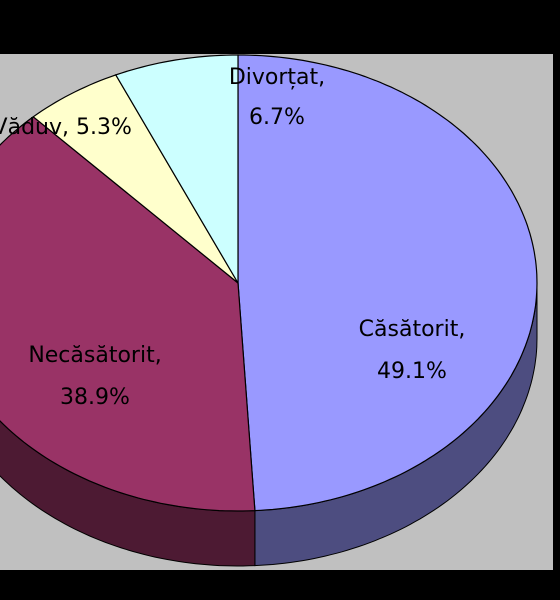 This screenshot has width=560, height=600. What do you see at coordinates (34, 127) in the screenshot?
I see `slice-label: Văduv,` at bounding box center [34, 127].